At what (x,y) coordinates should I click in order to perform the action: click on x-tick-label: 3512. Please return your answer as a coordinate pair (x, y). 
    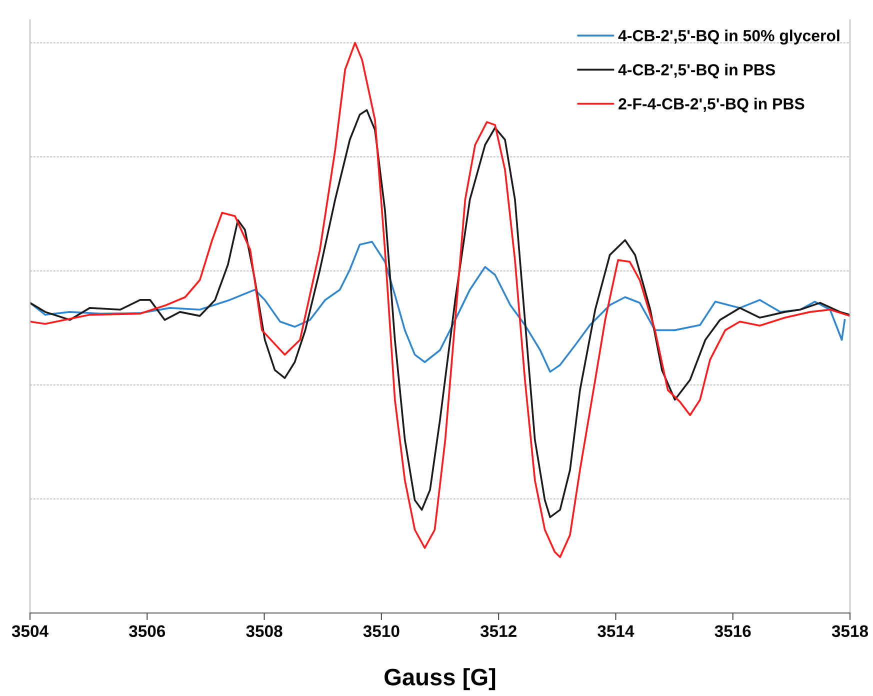
    Looking at the image, I should click on (498, 631).